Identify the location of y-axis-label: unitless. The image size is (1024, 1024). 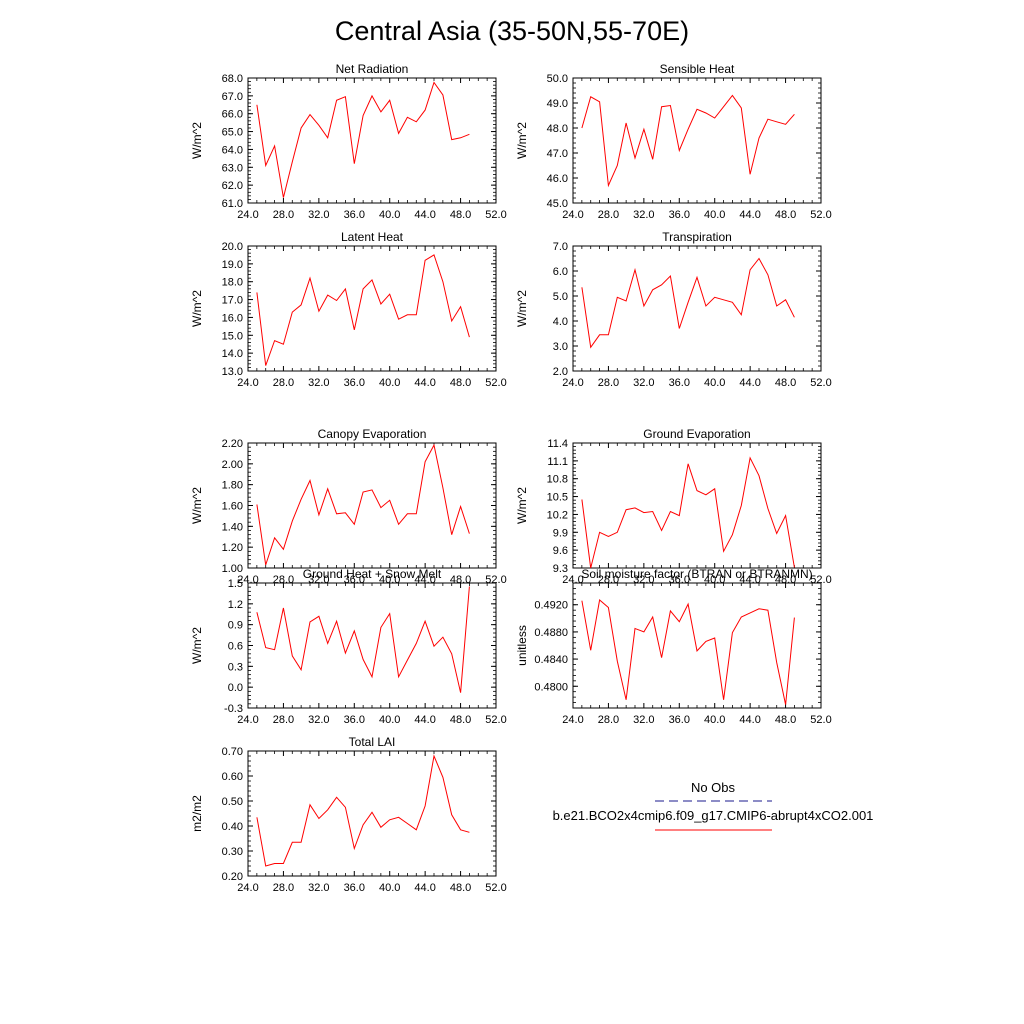
(522, 645).